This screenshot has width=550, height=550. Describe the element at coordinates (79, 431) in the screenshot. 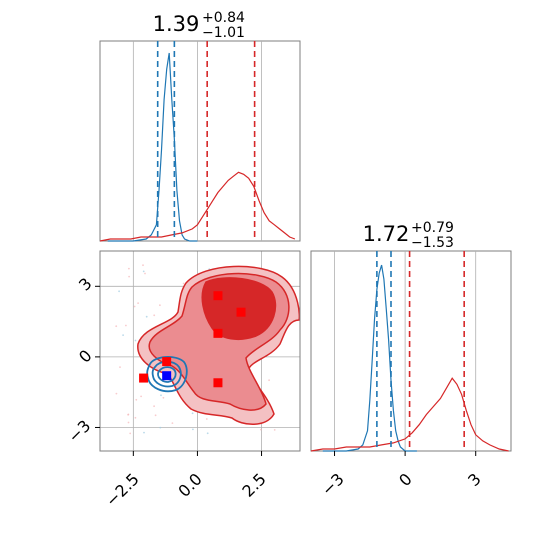

I see `ytick-label-3: −3` at that location.